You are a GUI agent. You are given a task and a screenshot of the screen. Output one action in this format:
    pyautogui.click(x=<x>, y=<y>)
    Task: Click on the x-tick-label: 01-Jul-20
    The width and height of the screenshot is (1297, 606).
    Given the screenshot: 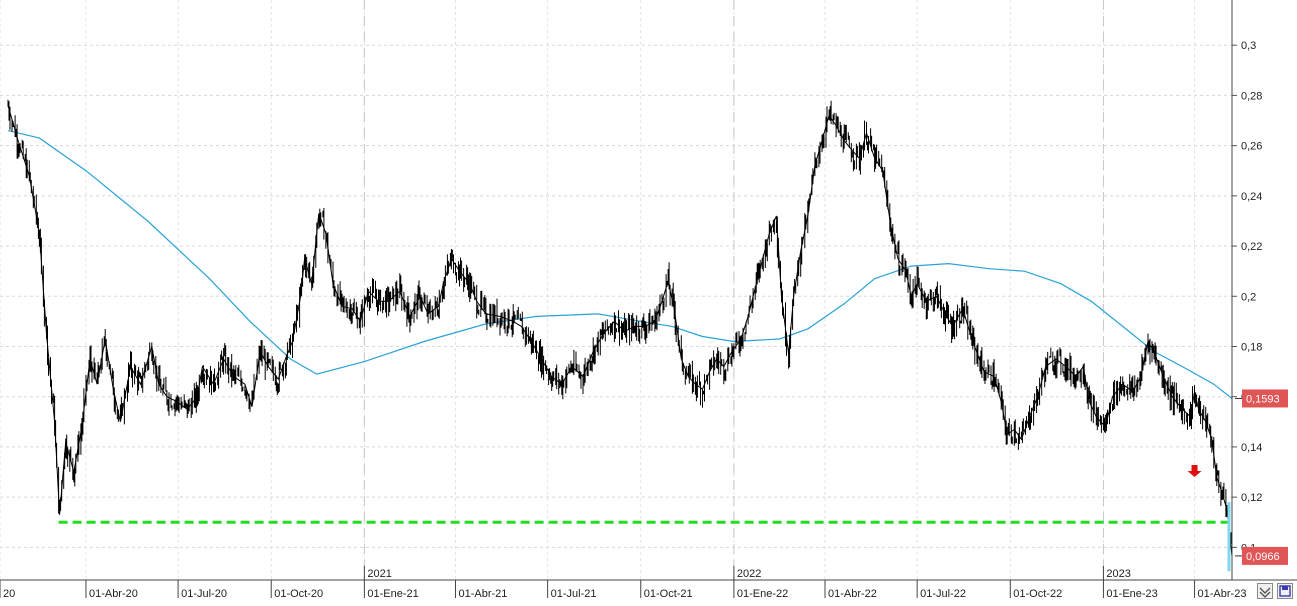 What is the action you would take?
    pyautogui.click(x=204, y=594)
    